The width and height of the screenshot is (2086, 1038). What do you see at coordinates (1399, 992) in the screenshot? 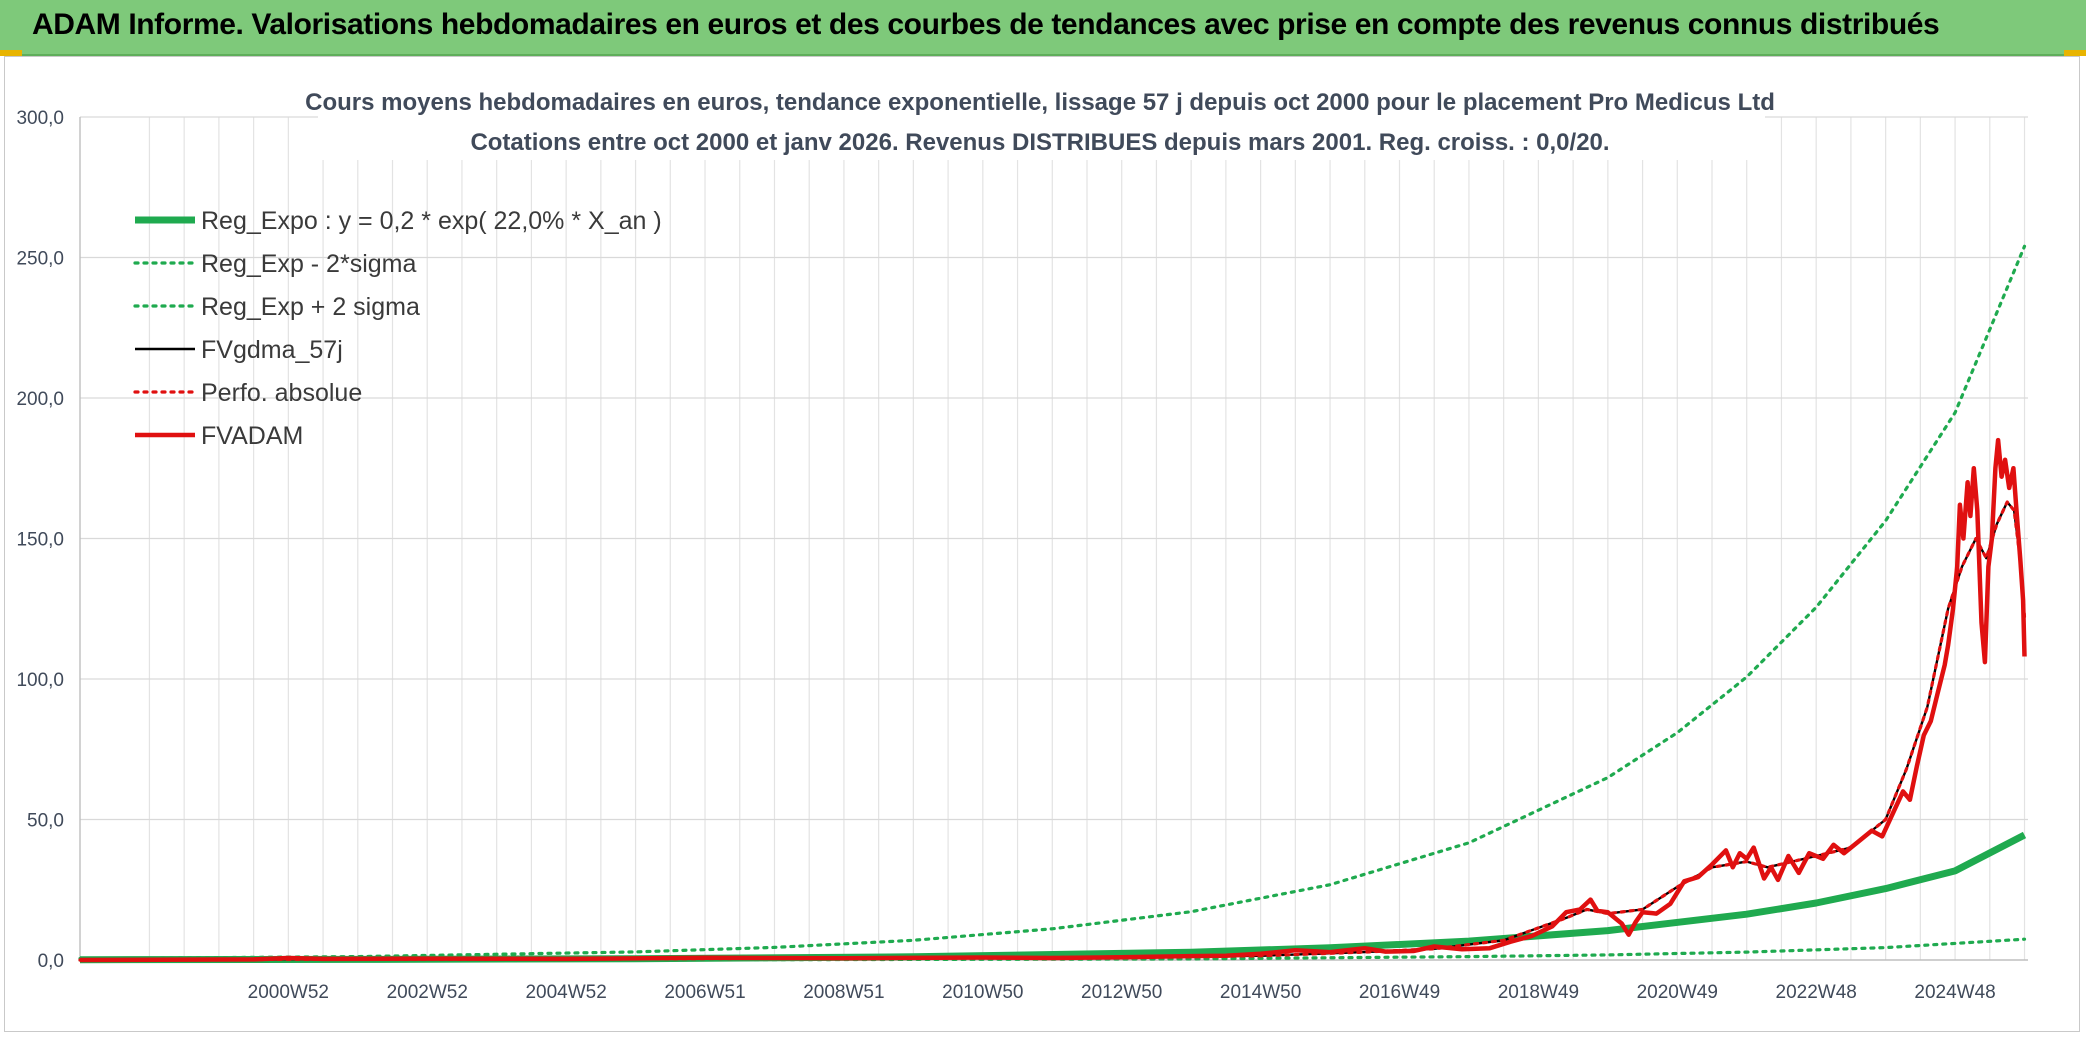
I see `x-tick-label: 2016W49` at bounding box center [1399, 992].